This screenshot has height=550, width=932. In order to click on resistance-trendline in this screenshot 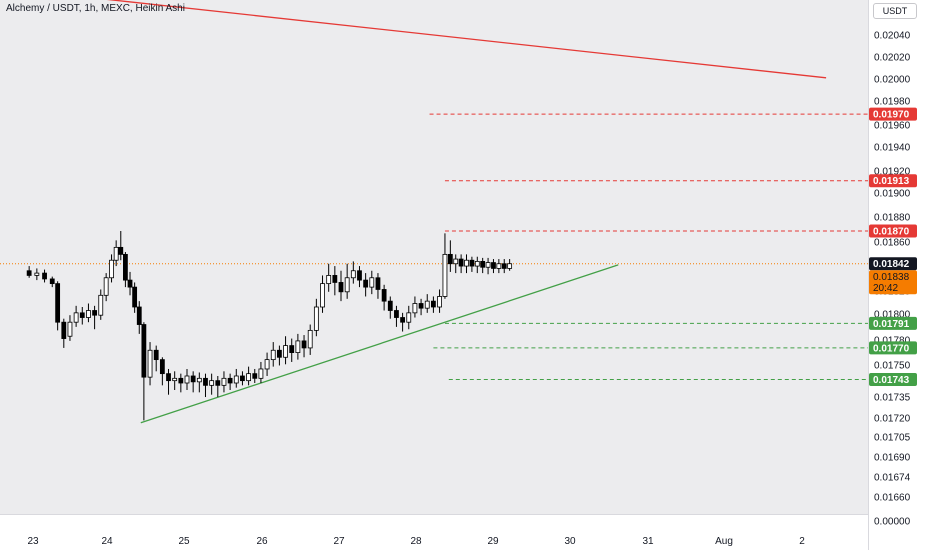, I will do `click(430, 39)`.